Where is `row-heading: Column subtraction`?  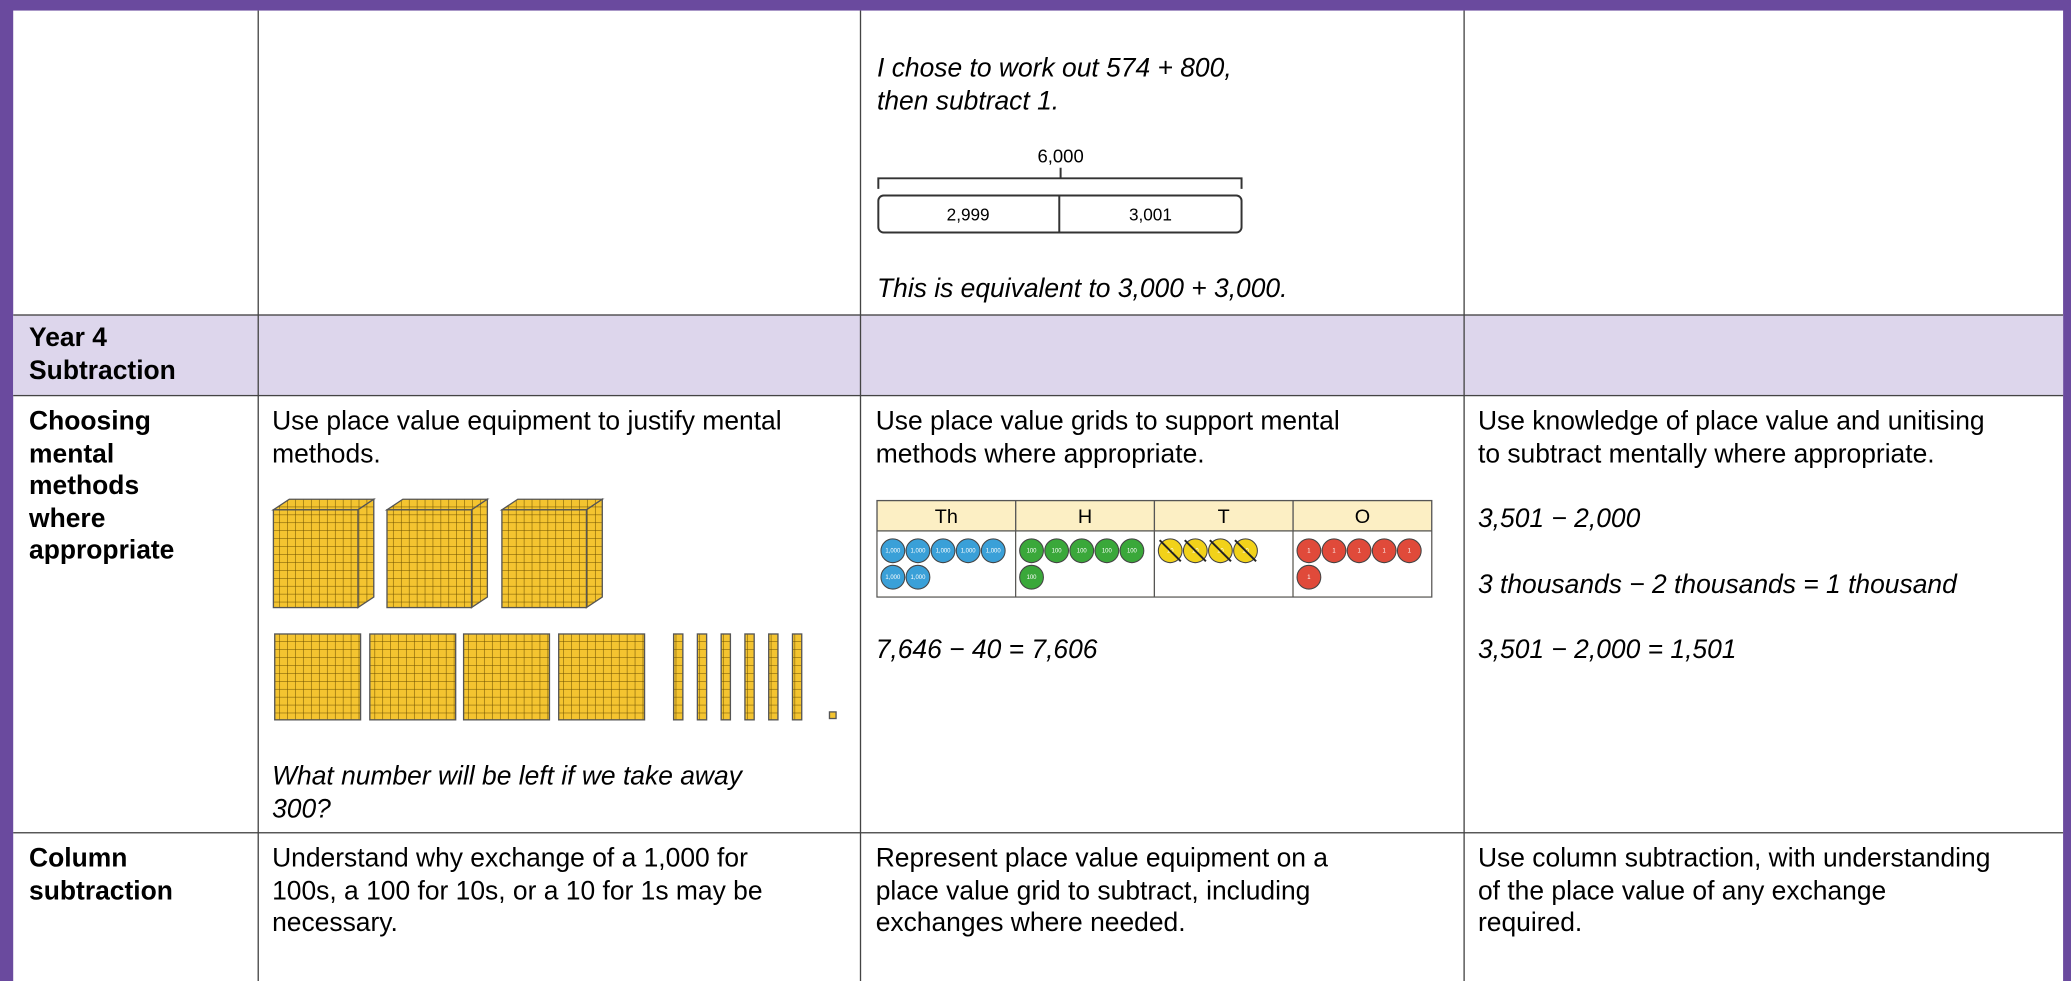 row-heading: Column subtraction is located at coordinates (101, 874).